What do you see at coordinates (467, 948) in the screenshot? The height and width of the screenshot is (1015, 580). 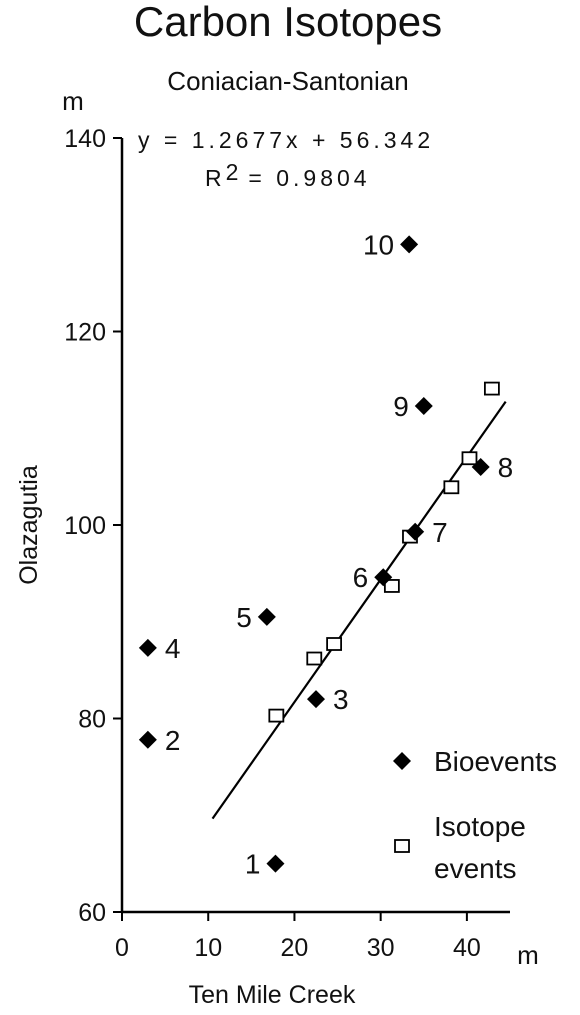 I see `x-tick-label: 40` at bounding box center [467, 948].